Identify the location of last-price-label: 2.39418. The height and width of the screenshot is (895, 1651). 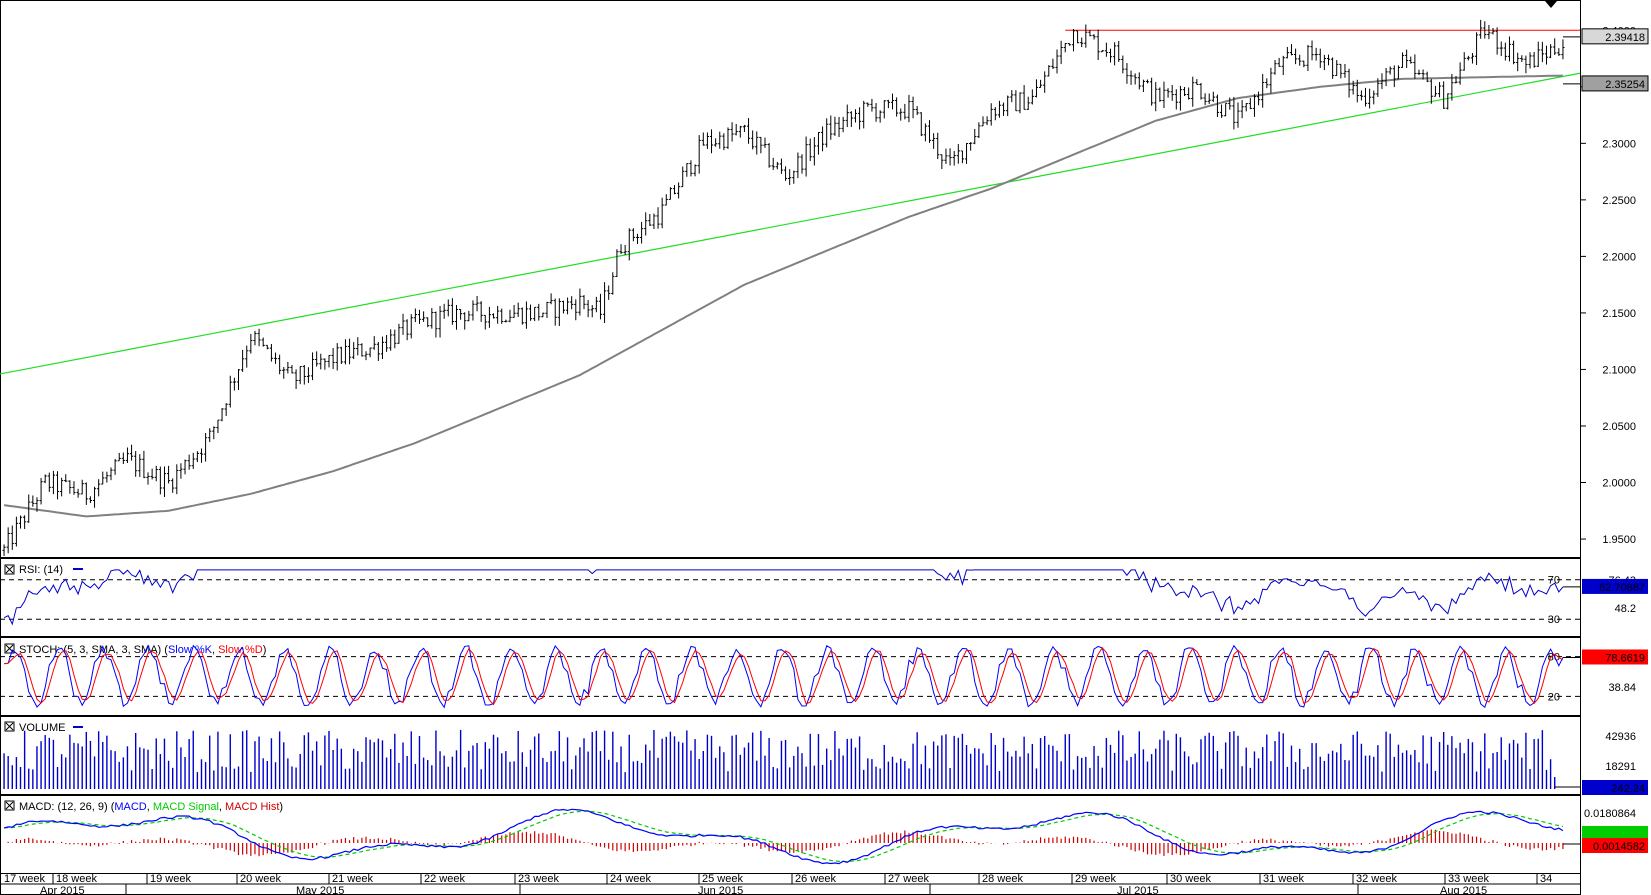
(1615, 36).